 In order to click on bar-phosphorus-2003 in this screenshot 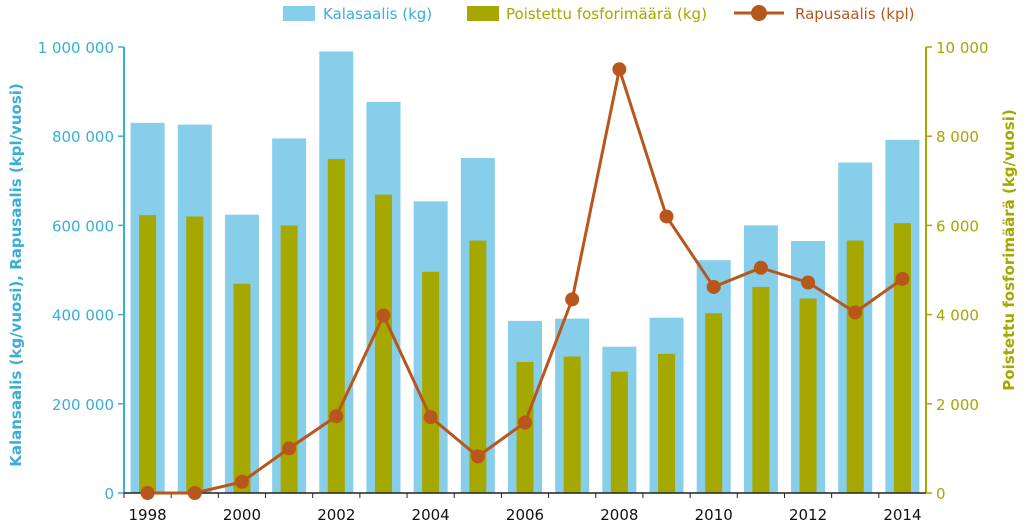, I will do `click(383, 343)`.